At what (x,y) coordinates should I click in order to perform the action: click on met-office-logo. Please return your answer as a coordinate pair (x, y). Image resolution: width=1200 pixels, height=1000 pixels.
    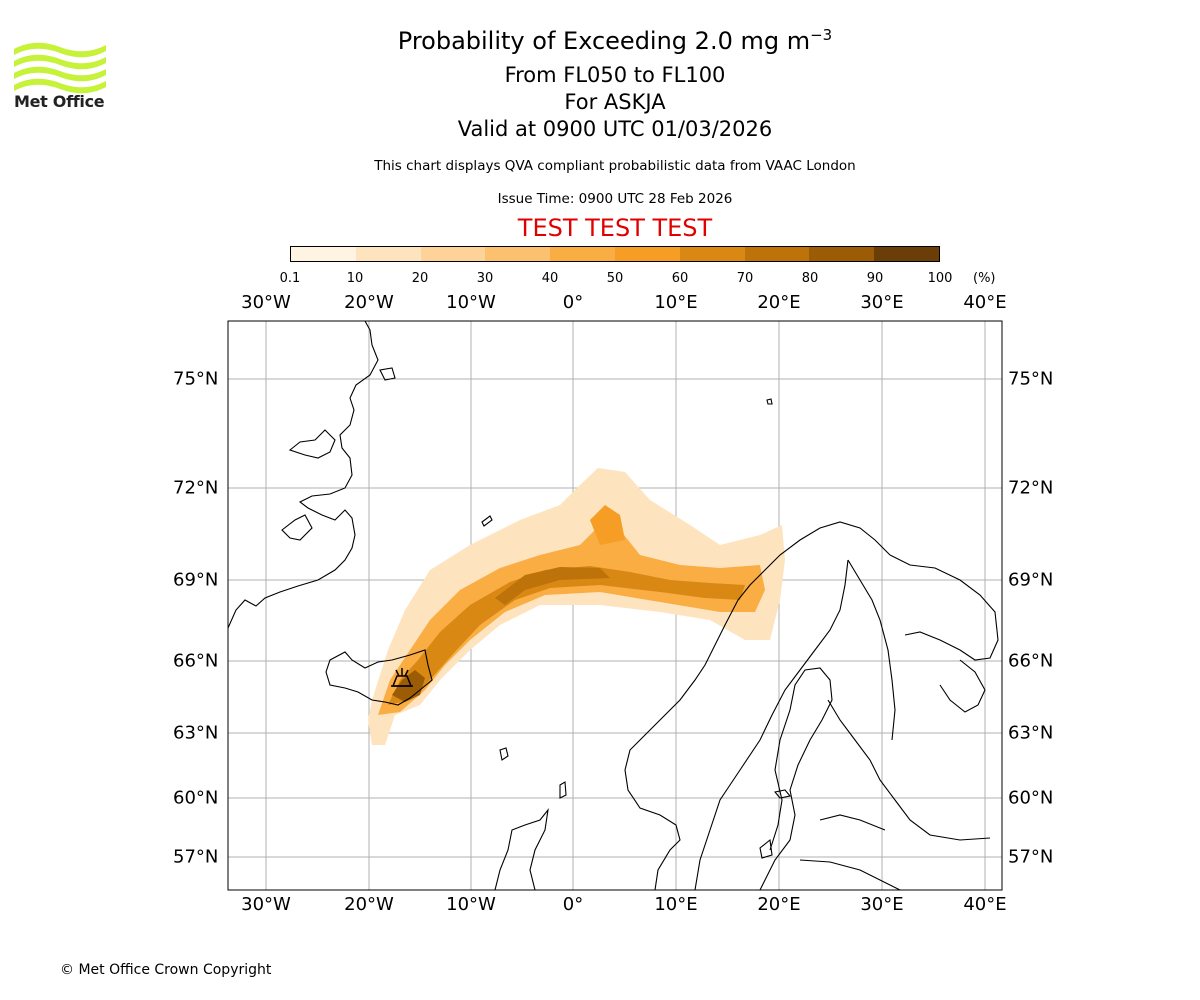
    Looking at the image, I should click on (60, 68).